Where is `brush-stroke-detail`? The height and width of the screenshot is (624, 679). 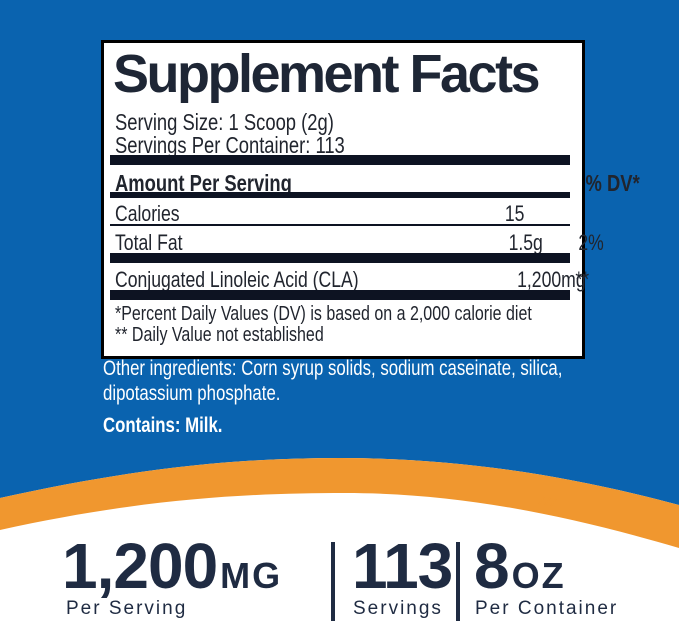 brush-stroke-detail is located at coordinates (547, 501).